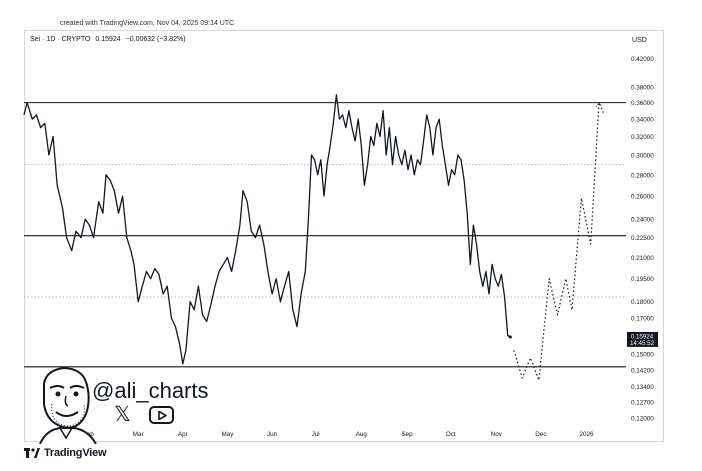  What do you see at coordinates (510, 337) in the screenshot?
I see `last-price-dot` at bounding box center [510, 337].